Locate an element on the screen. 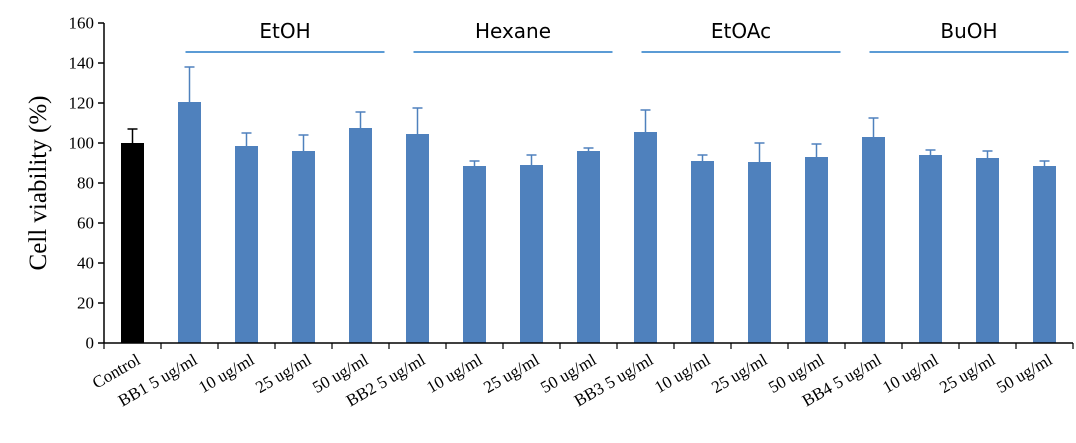  y-tick-label: 160 is located at coordinates (82, 23).